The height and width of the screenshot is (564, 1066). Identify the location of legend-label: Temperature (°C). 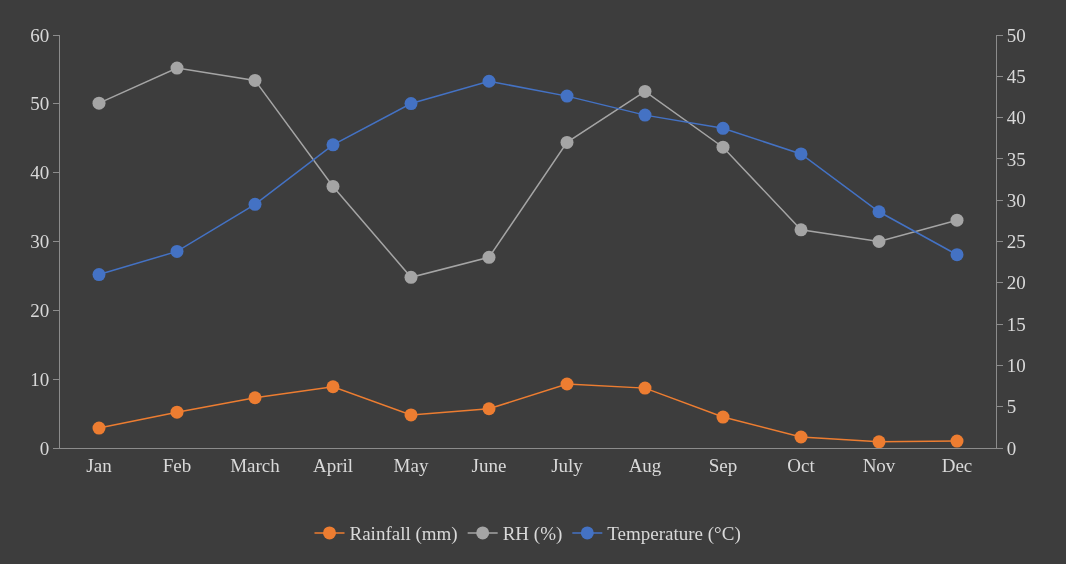
(674, 534).